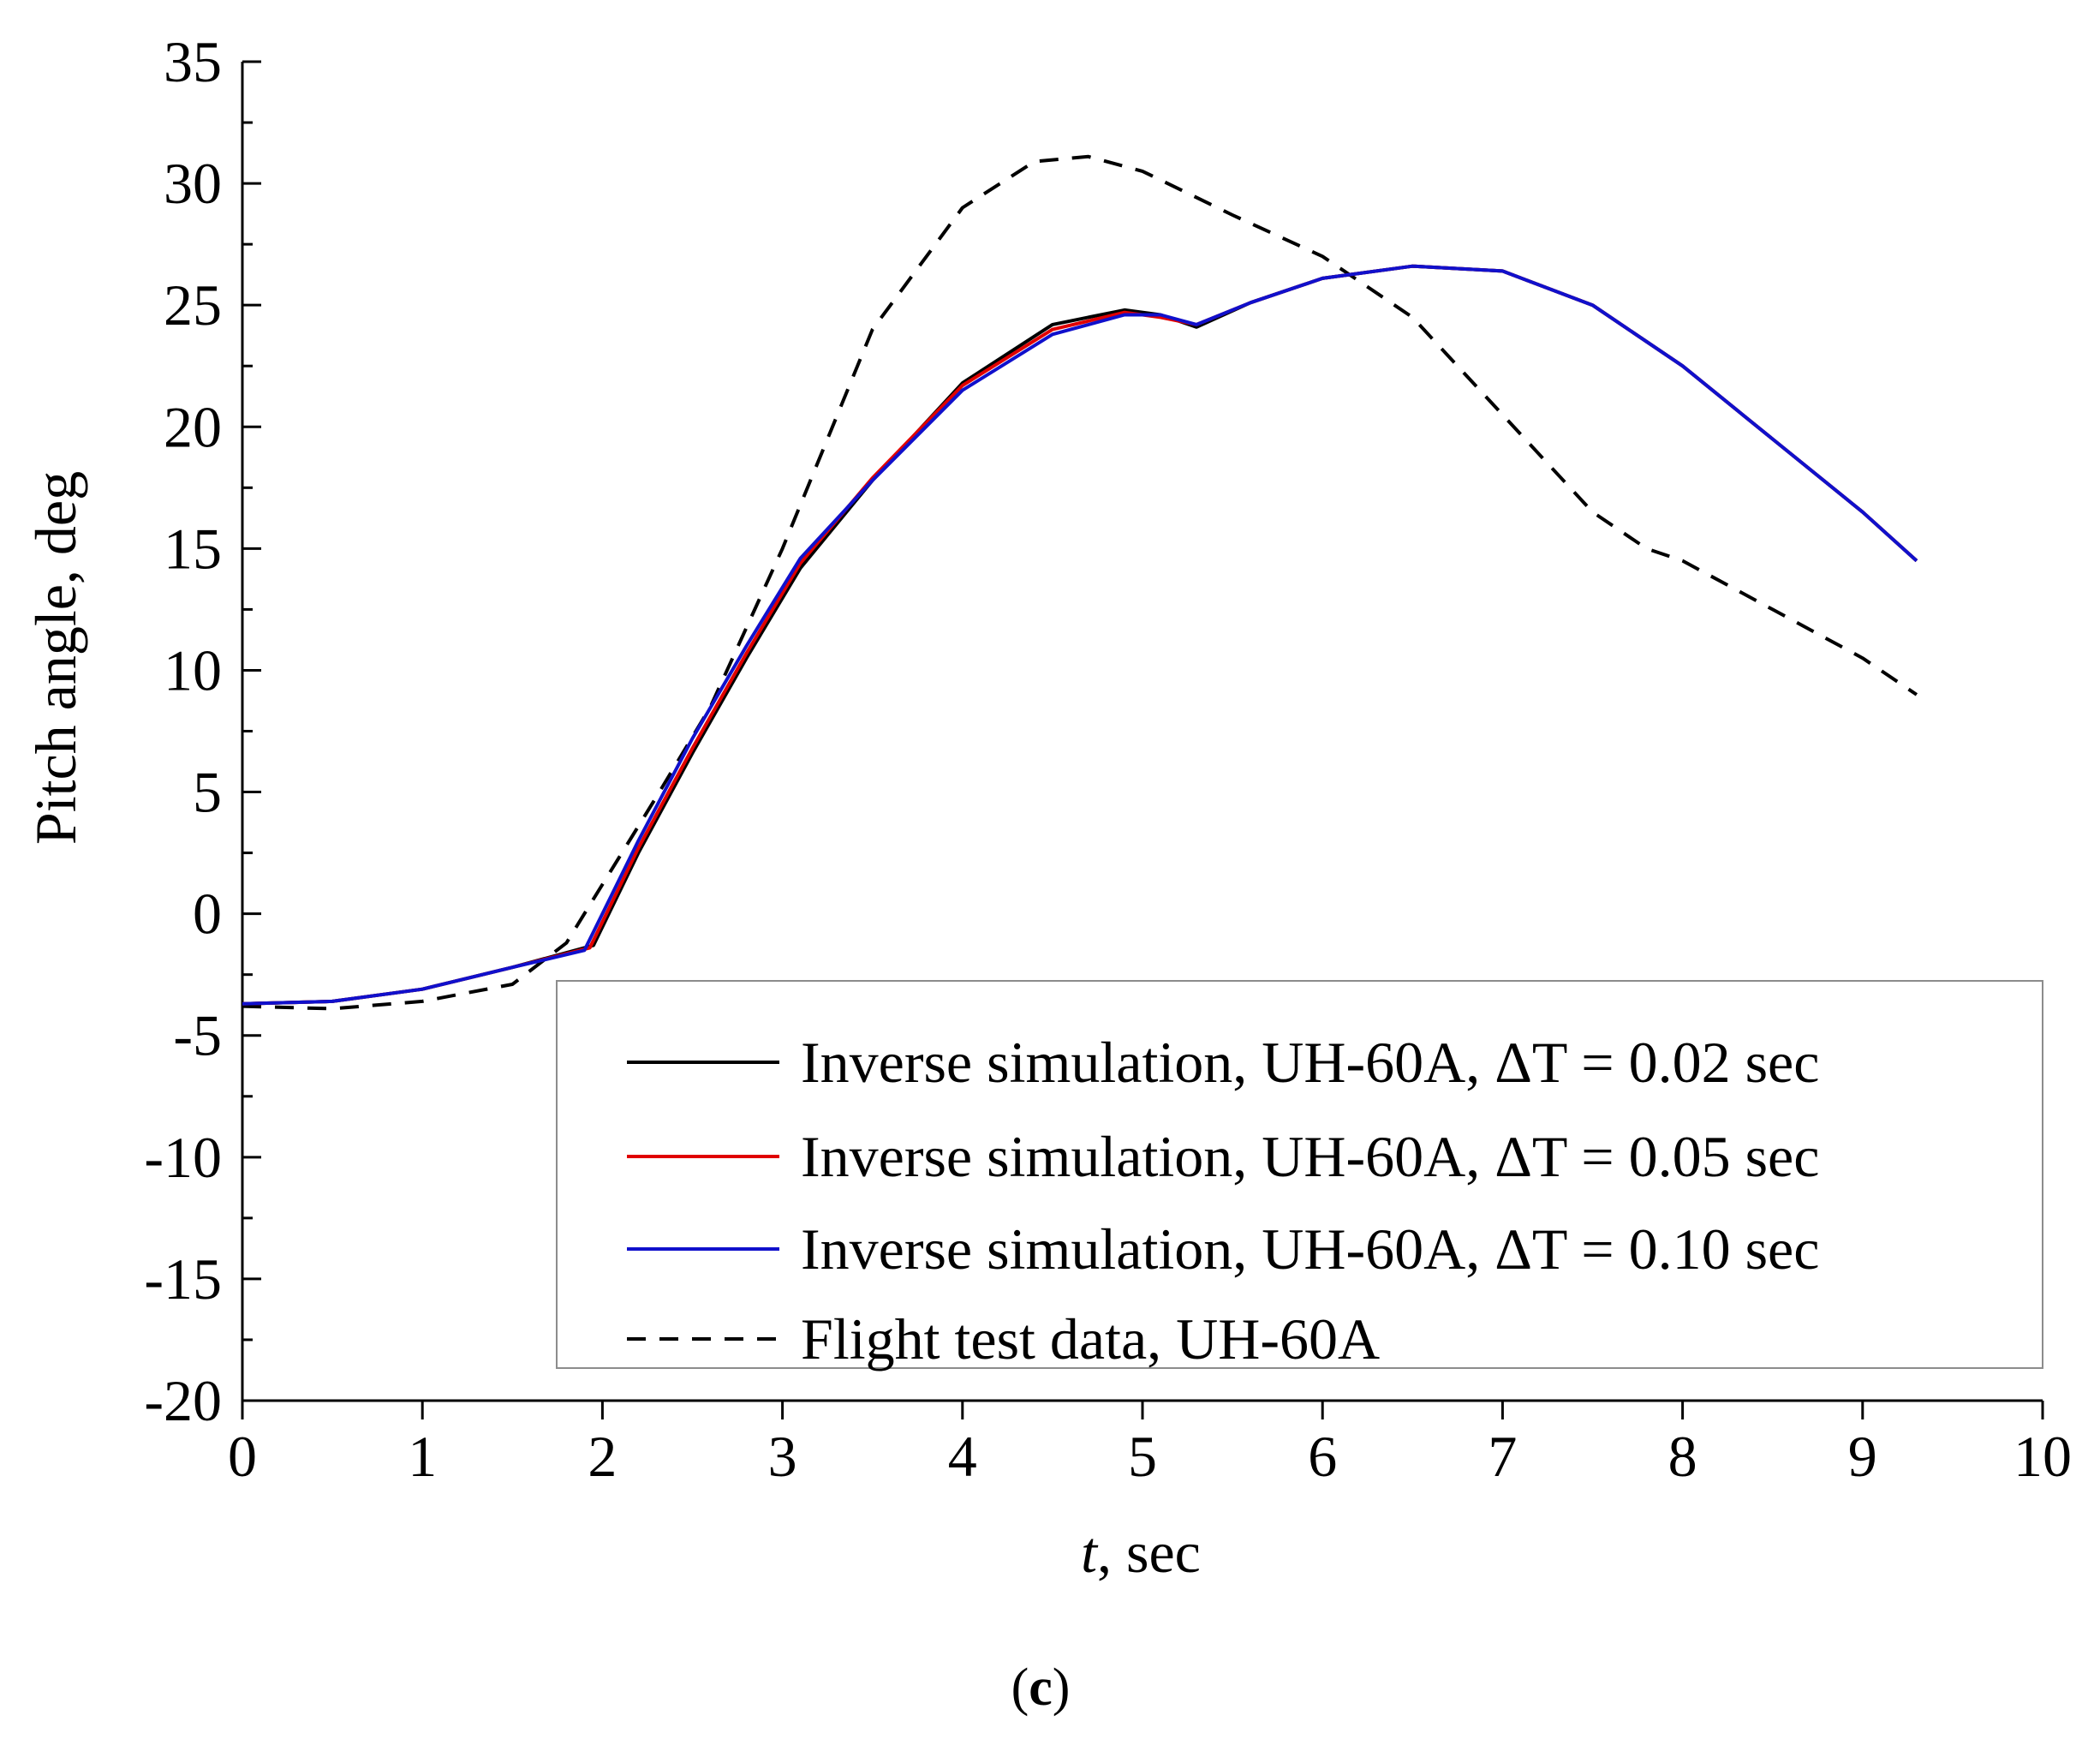  I want to click on x-tick-label: 10, so click(2042, 1456).